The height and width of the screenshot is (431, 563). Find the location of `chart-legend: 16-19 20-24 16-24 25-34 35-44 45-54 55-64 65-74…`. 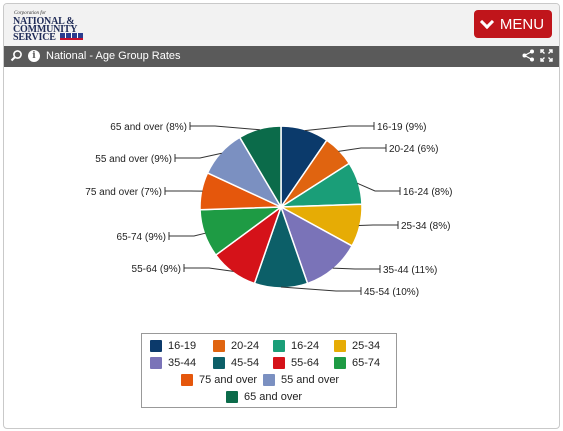

chart-legend: 16-19 20-24 16-24 25-34 35-44 45-54 55-64 65-74… is located at coordinates (269, 370).